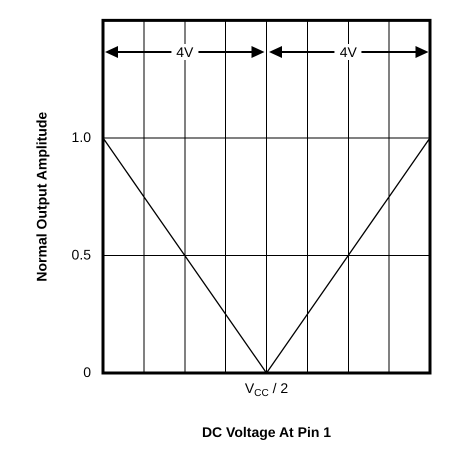 This screenshot has width=464, height=462. What do you see at coordinates (267, 432) in the screenshot?
I see `x-axis-title: DC Voltage At Pin 1` at bounding box center [267, 432].